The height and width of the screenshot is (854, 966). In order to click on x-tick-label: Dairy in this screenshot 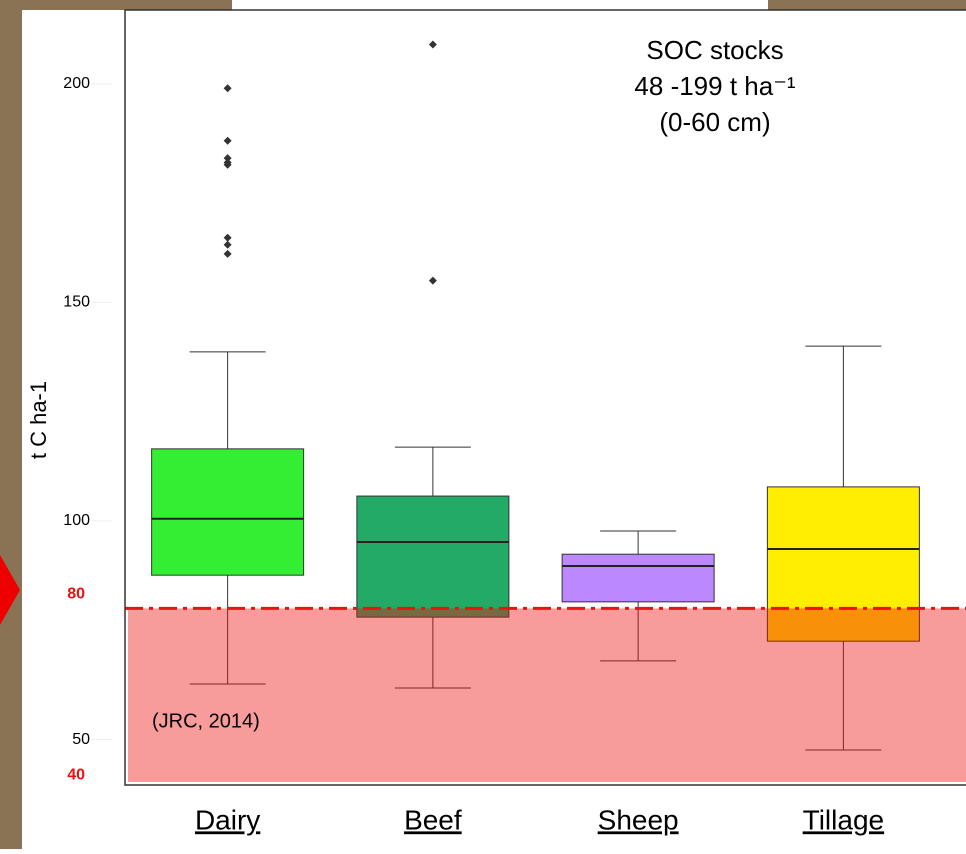, I will do `click(227, 819)`.